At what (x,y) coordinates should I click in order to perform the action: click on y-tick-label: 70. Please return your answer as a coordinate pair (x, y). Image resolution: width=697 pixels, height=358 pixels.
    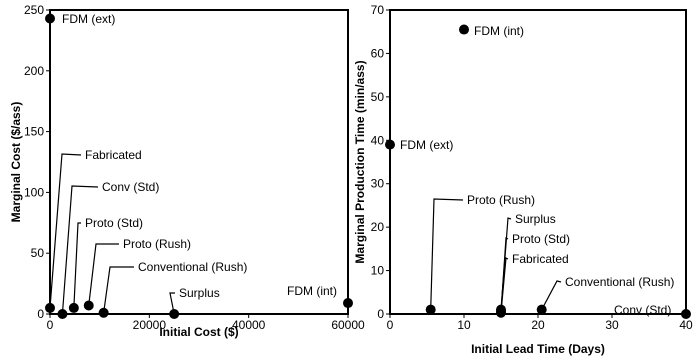
    Looking at the image, I should click on (378, 10).